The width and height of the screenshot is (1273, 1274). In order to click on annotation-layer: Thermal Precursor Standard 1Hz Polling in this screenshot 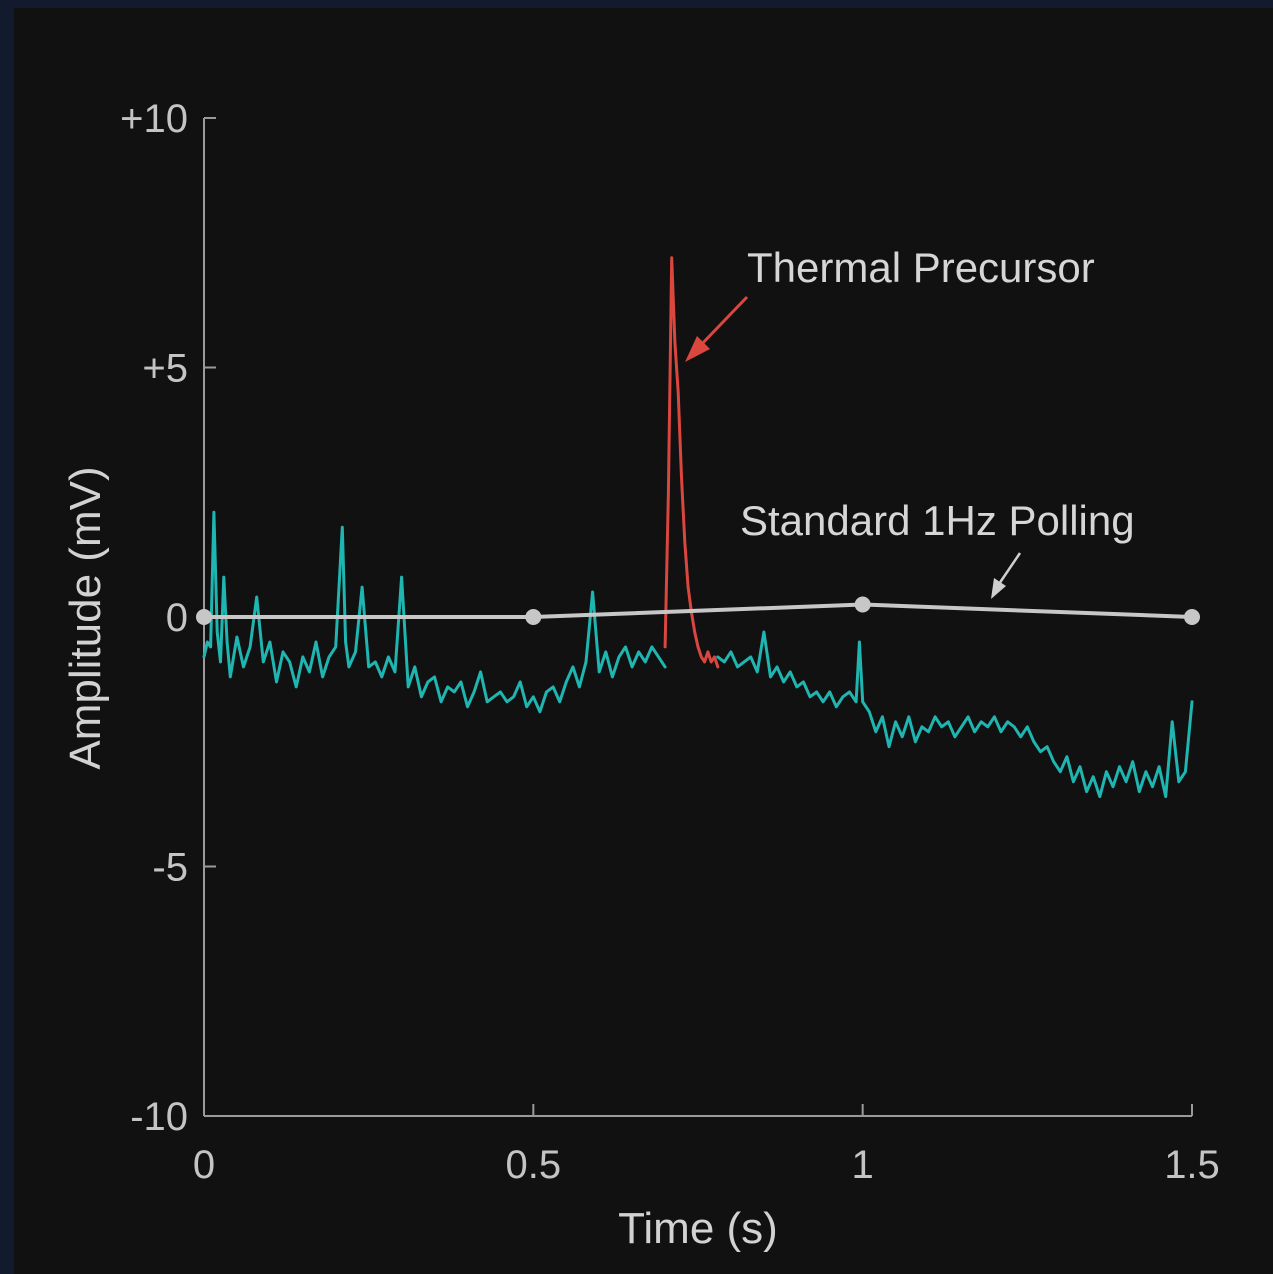, I will do `click(910, 421)`.